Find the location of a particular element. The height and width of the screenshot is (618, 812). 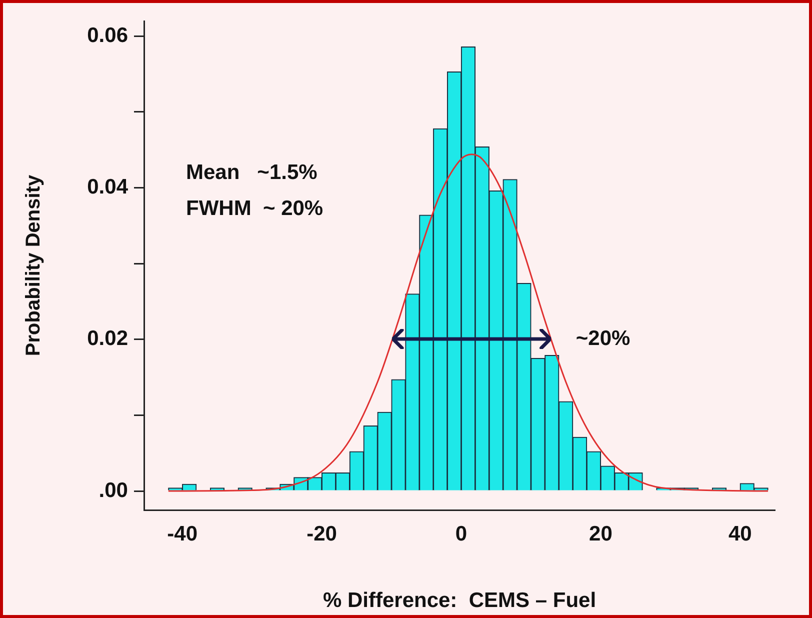

x-tick-label: 40 is located at coordinates (740, 534).